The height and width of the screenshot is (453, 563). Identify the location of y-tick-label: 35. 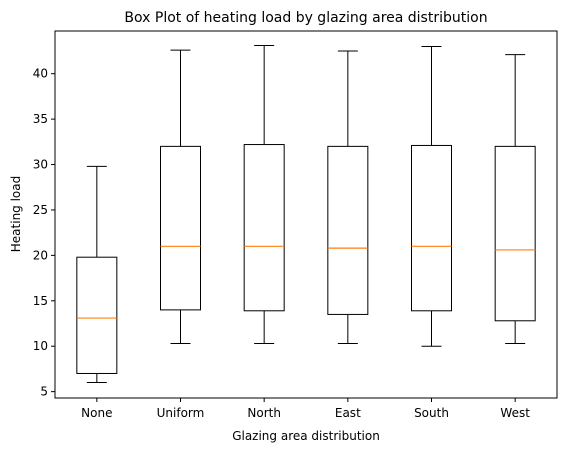
(40, 119).